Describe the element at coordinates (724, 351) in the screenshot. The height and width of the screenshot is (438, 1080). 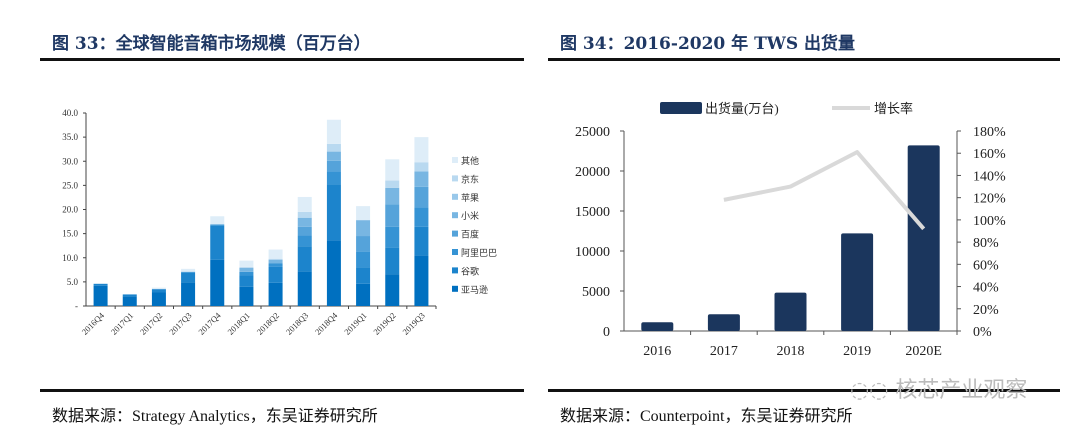
I see `x-tick-label: 2017` at that location.